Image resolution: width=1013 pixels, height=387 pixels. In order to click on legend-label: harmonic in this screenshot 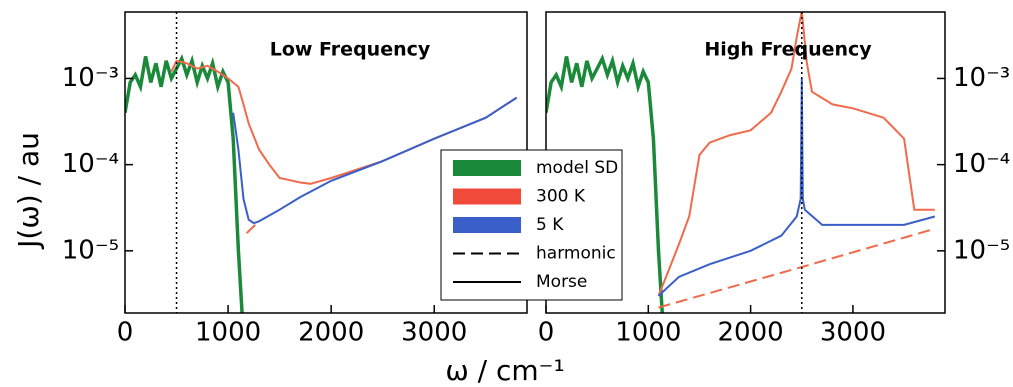, I will do `click(576, 254)`.